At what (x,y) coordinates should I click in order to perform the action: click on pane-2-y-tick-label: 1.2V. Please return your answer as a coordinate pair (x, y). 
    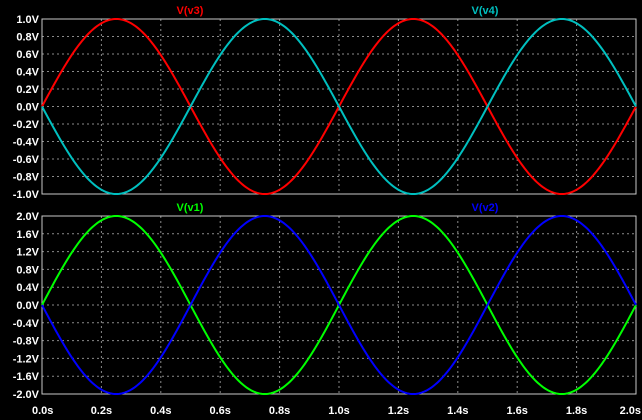
    Looking at the image, I should click on (27, 253).